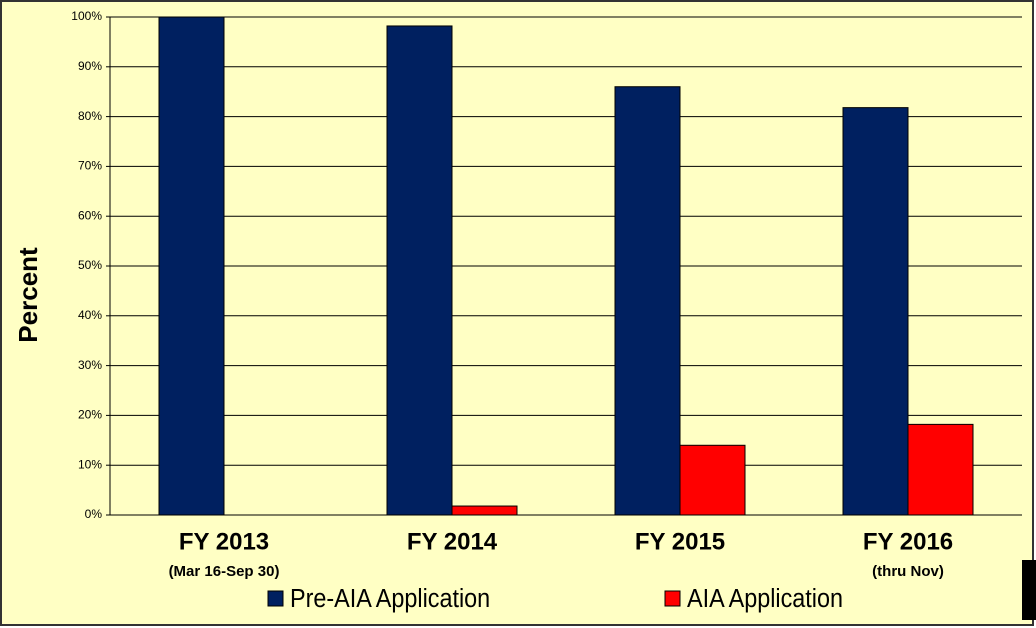 Image resolution: width=1036 pixels, height=628 pixels. Describe the element at coordinates (680, 541) in the screenshot. I see `x-tick-label: FY 2015` at that location.